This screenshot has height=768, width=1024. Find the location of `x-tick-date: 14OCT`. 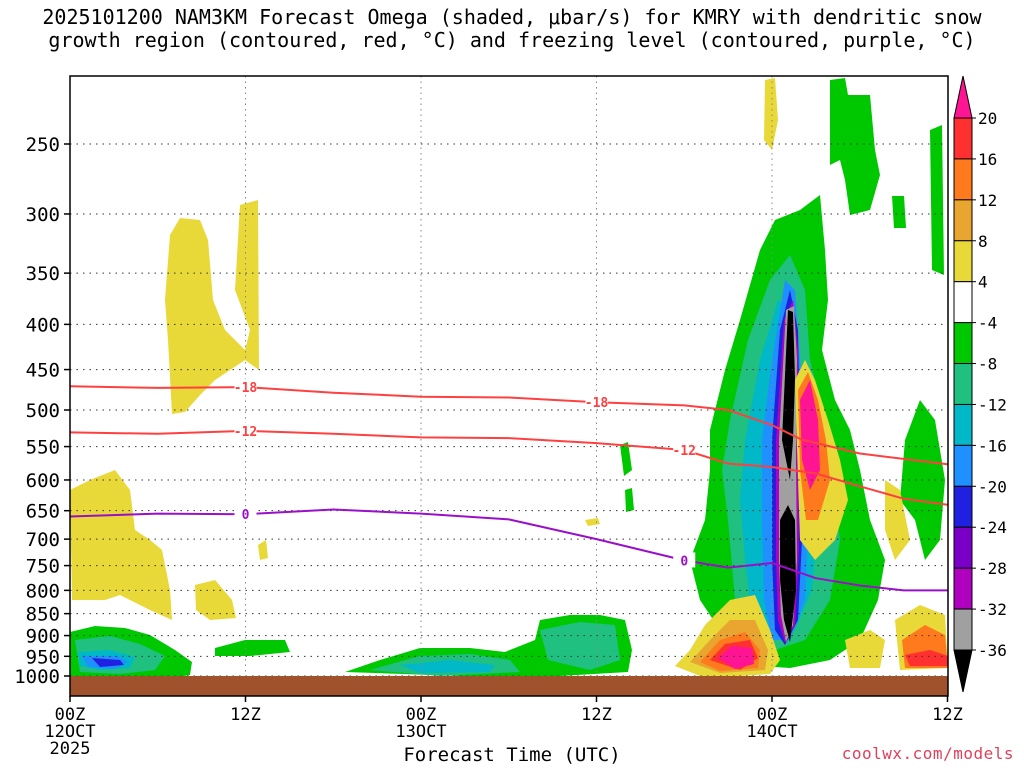

x-tick-date: 14OCT is located at coordinates (771, 732).